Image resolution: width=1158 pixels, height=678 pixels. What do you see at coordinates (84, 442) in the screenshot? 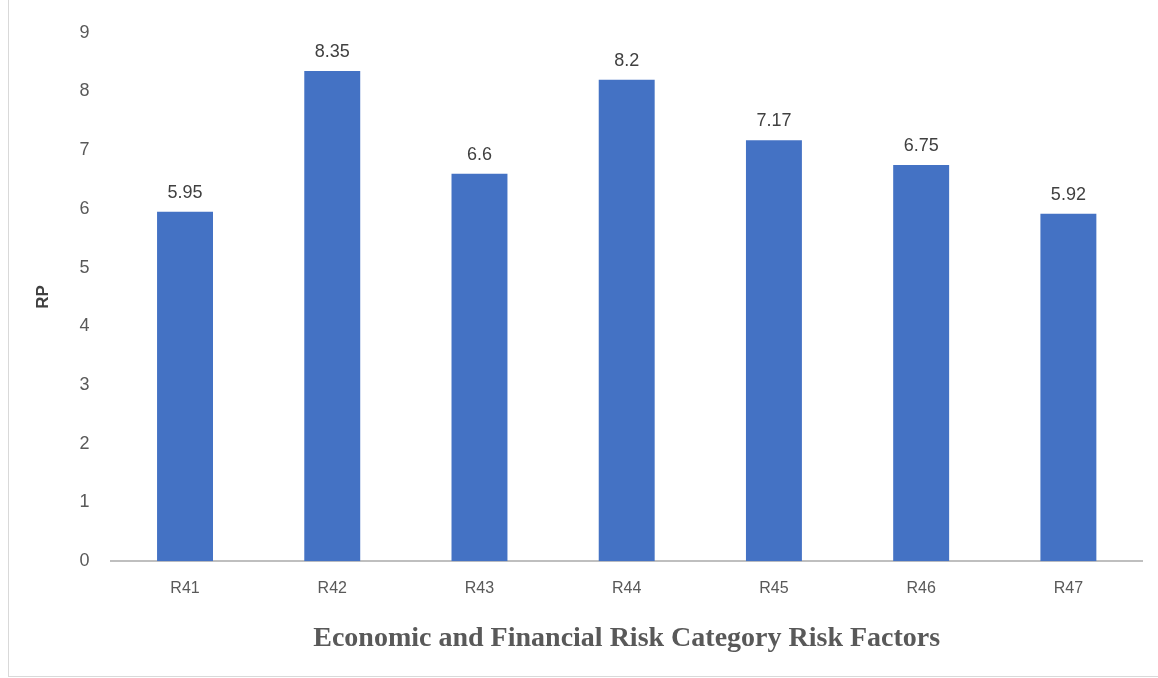
I see `y-tick-label: 2` at bounding box center [84, 442].